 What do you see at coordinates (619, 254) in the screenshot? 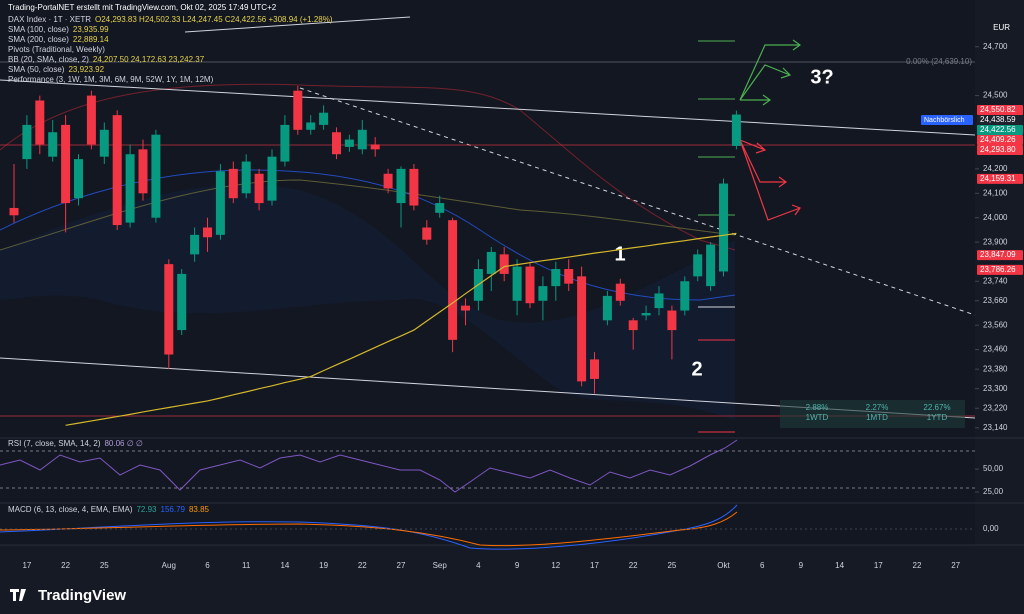
I see `annotation: 1` at bounding box center [619, 254].